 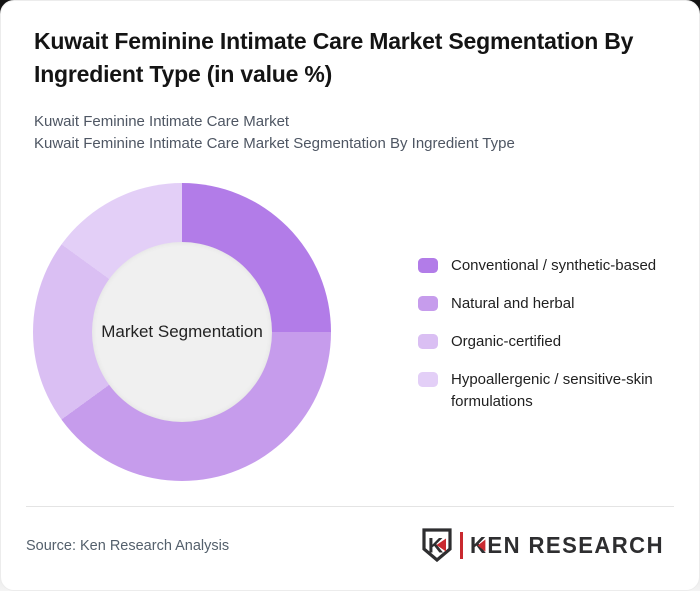 I want to click on legend-label: Natural and herbal, so click(x=513, y=303).